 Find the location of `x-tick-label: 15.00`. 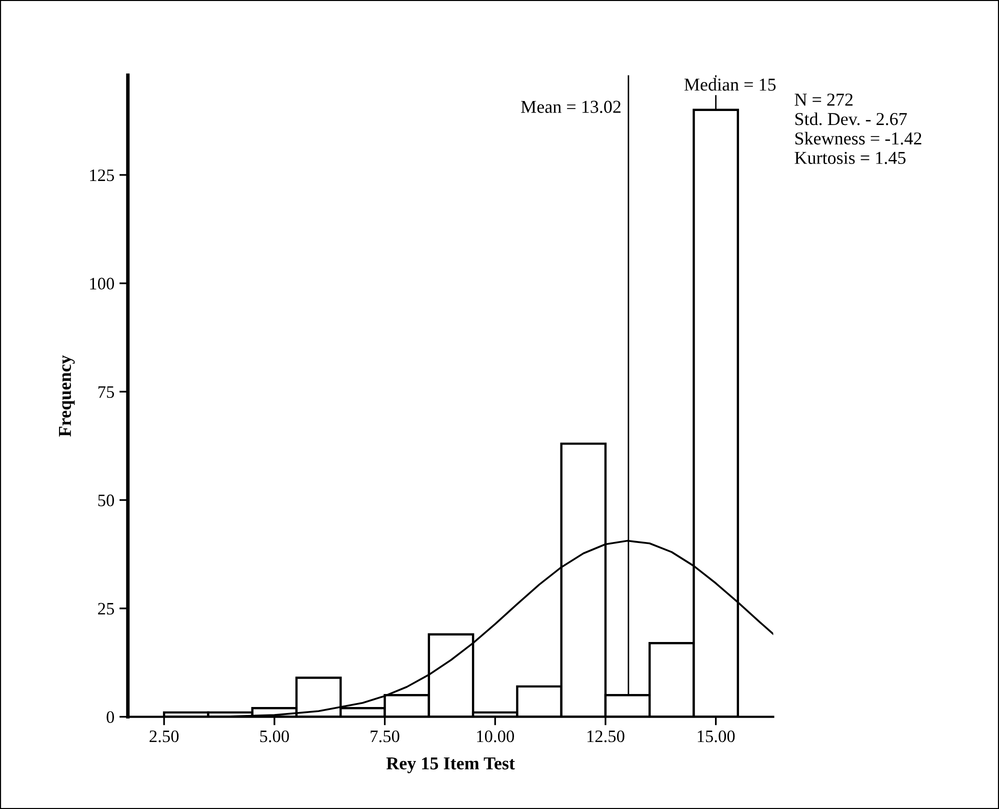

x-tick-label: 15.00 is located at coordinates (716, 736).